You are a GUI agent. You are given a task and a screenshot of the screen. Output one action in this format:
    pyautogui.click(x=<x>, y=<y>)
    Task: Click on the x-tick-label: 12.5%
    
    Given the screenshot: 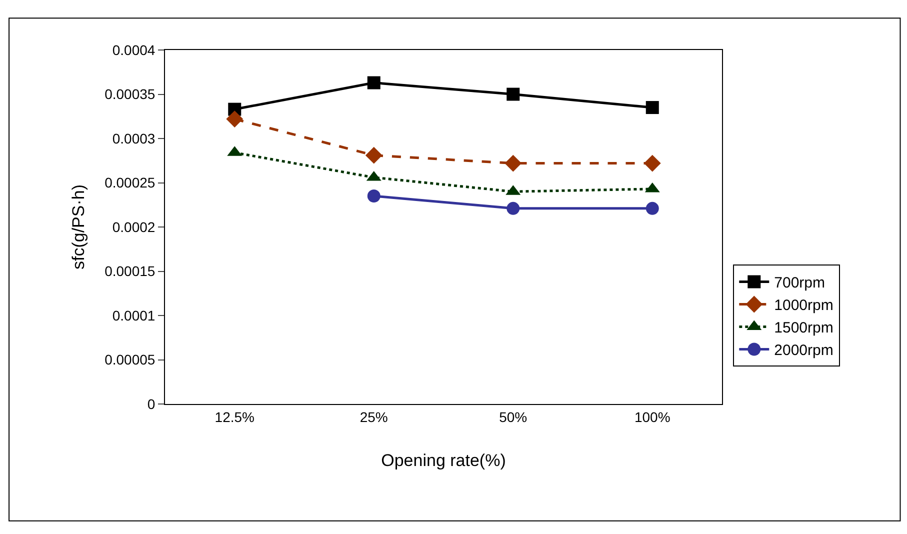 What is the action you would take?
    pyautogui.click(x=234, y=416)
    